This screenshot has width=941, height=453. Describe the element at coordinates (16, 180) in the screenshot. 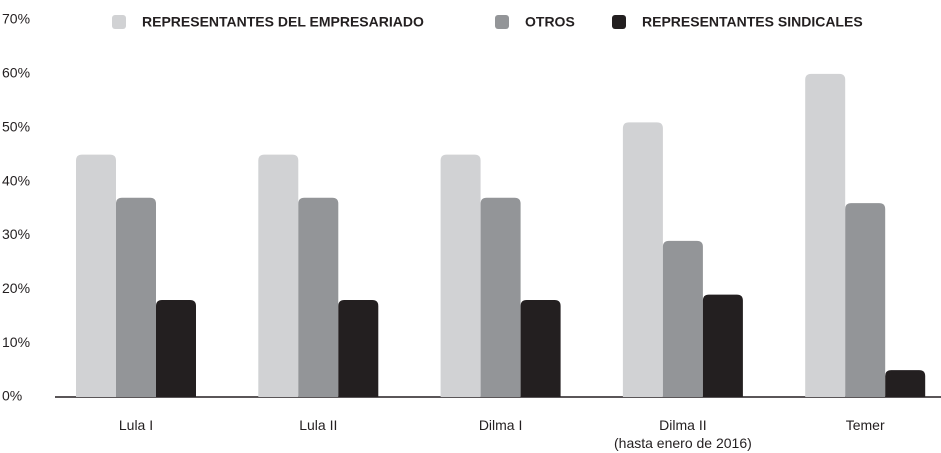

I see `y-tick-label: 40%` at that location.